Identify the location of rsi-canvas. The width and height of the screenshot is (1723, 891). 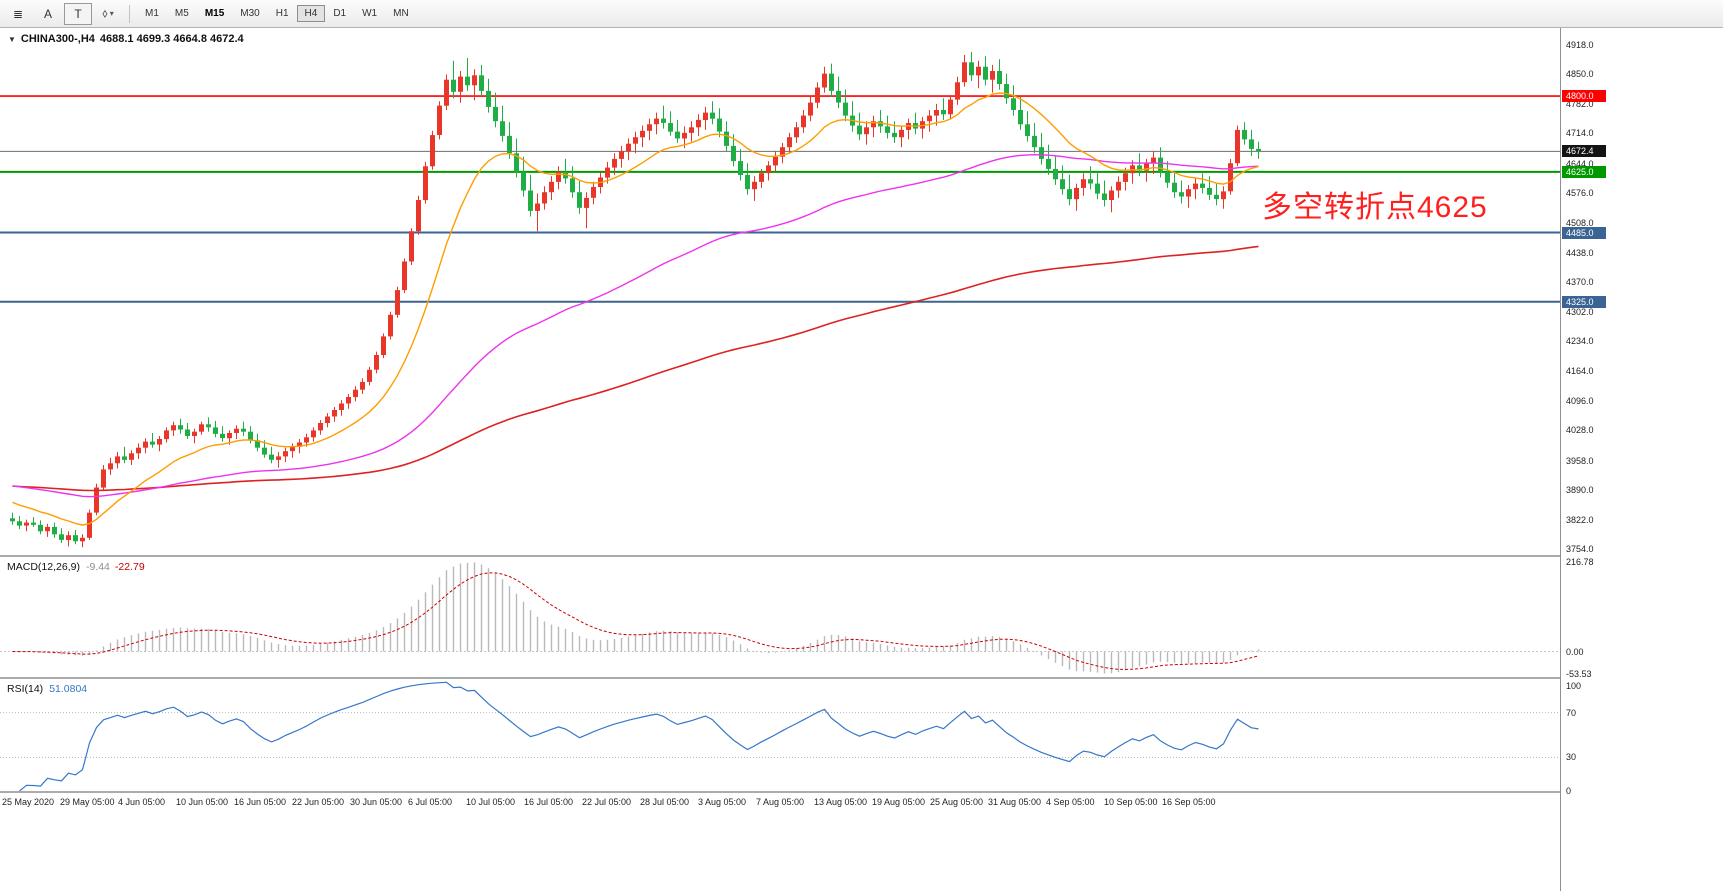
(780, 735).